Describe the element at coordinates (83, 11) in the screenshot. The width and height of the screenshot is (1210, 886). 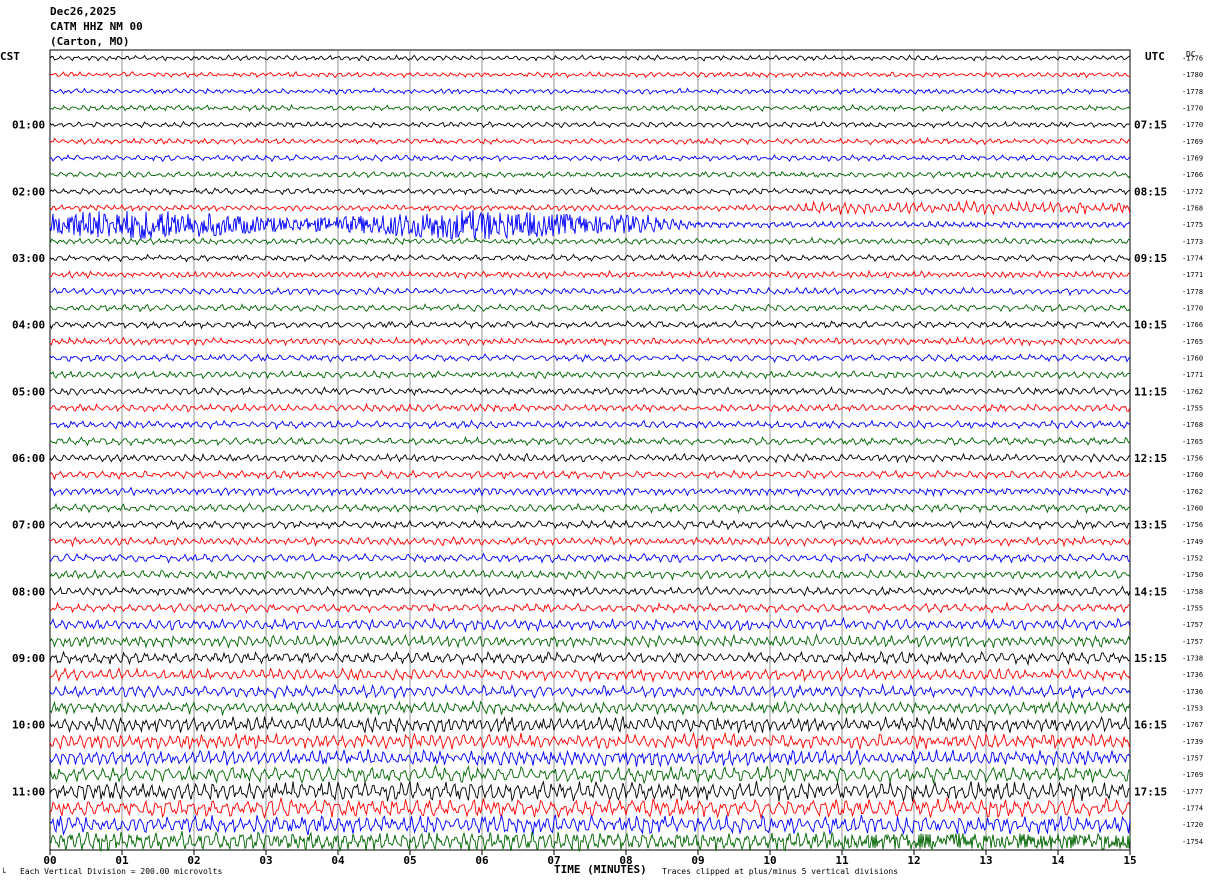
I see `plot-date: Dec26,2025` at that location.